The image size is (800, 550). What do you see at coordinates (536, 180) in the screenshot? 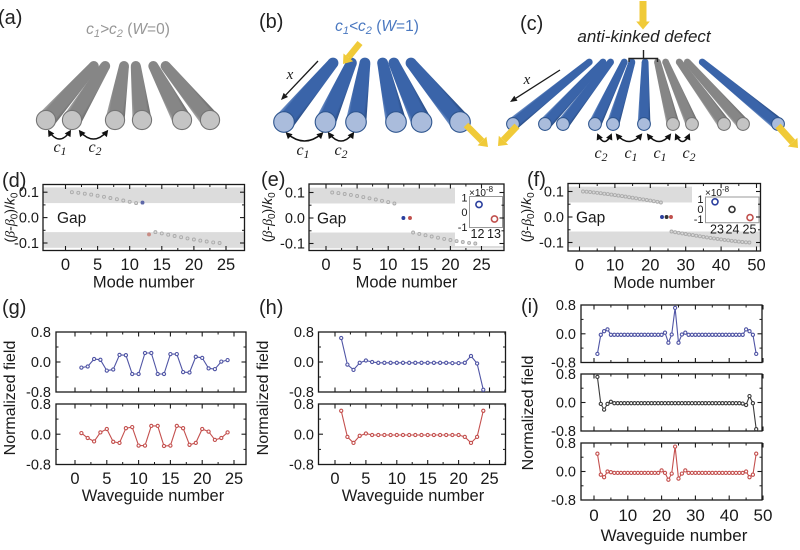
I see `svg-text: (f)` at bounding box center [536, 180].